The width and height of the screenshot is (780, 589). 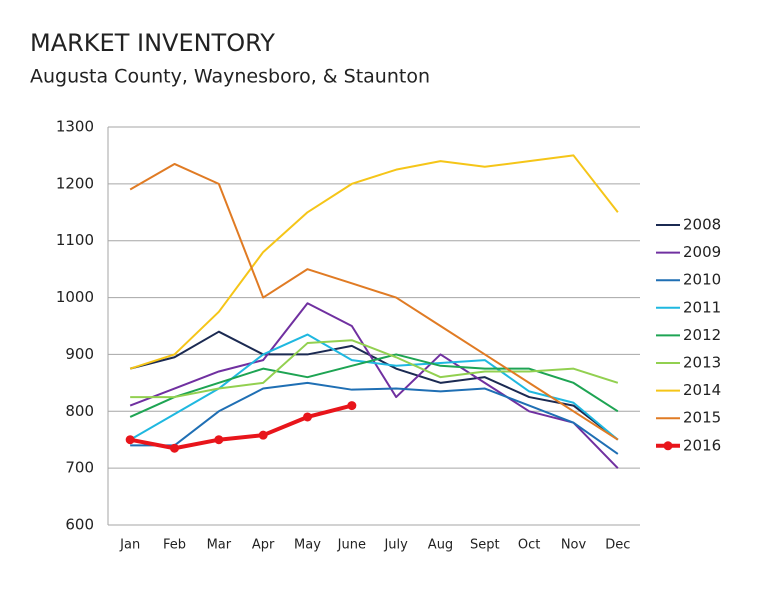 What do you see at coordinates (440, 545) in the screenshot?
I see `x-tick-label: Aug` at bounding box center [440, 545].